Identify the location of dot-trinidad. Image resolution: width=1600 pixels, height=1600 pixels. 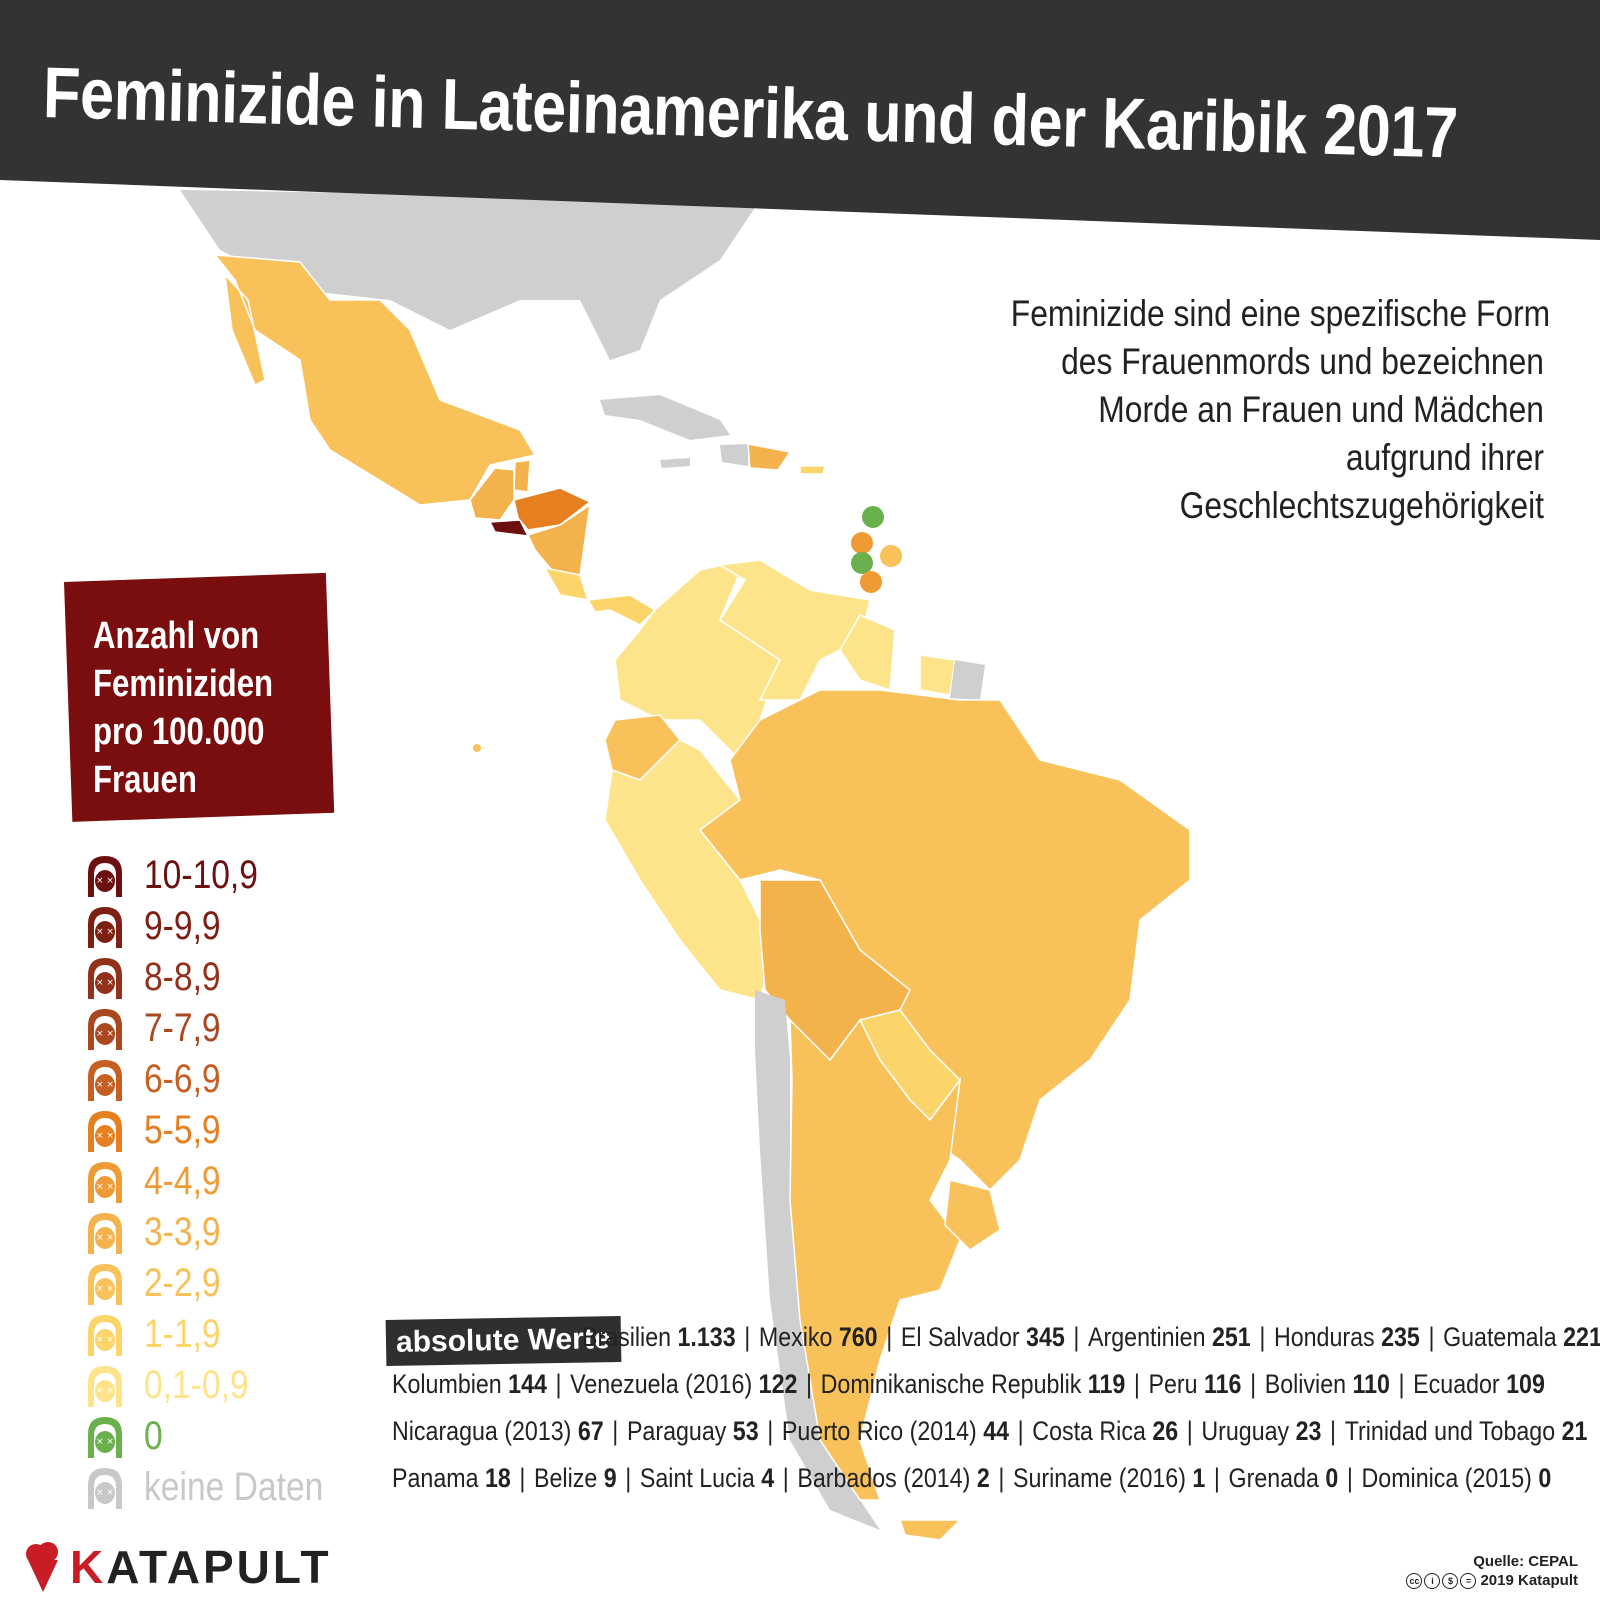
(871, 582).